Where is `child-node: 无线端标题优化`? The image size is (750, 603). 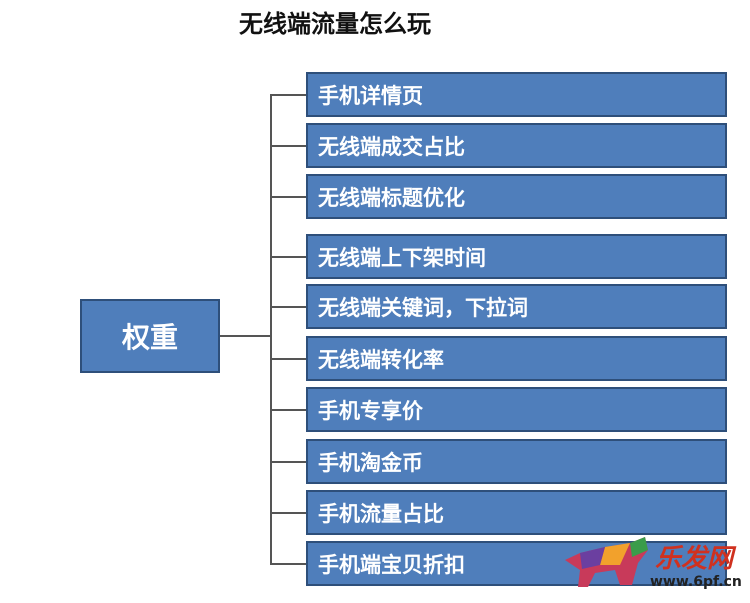
child-node: 无线端标题优化 is located at coordinates (516, 196).